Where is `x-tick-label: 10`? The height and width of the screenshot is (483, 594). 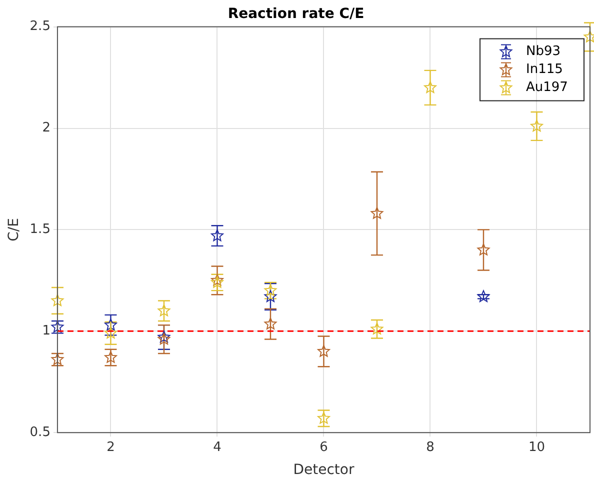
x-tick-label: 10 is located at coordinates (537, 447).